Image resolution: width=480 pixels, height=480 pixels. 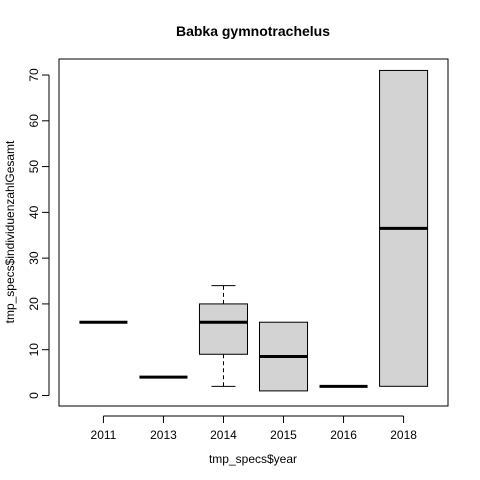 What do you see at coordinates (34, 350) in the screenshot?
I see `y-tick-label: 10` at bounding box center [34, 350].